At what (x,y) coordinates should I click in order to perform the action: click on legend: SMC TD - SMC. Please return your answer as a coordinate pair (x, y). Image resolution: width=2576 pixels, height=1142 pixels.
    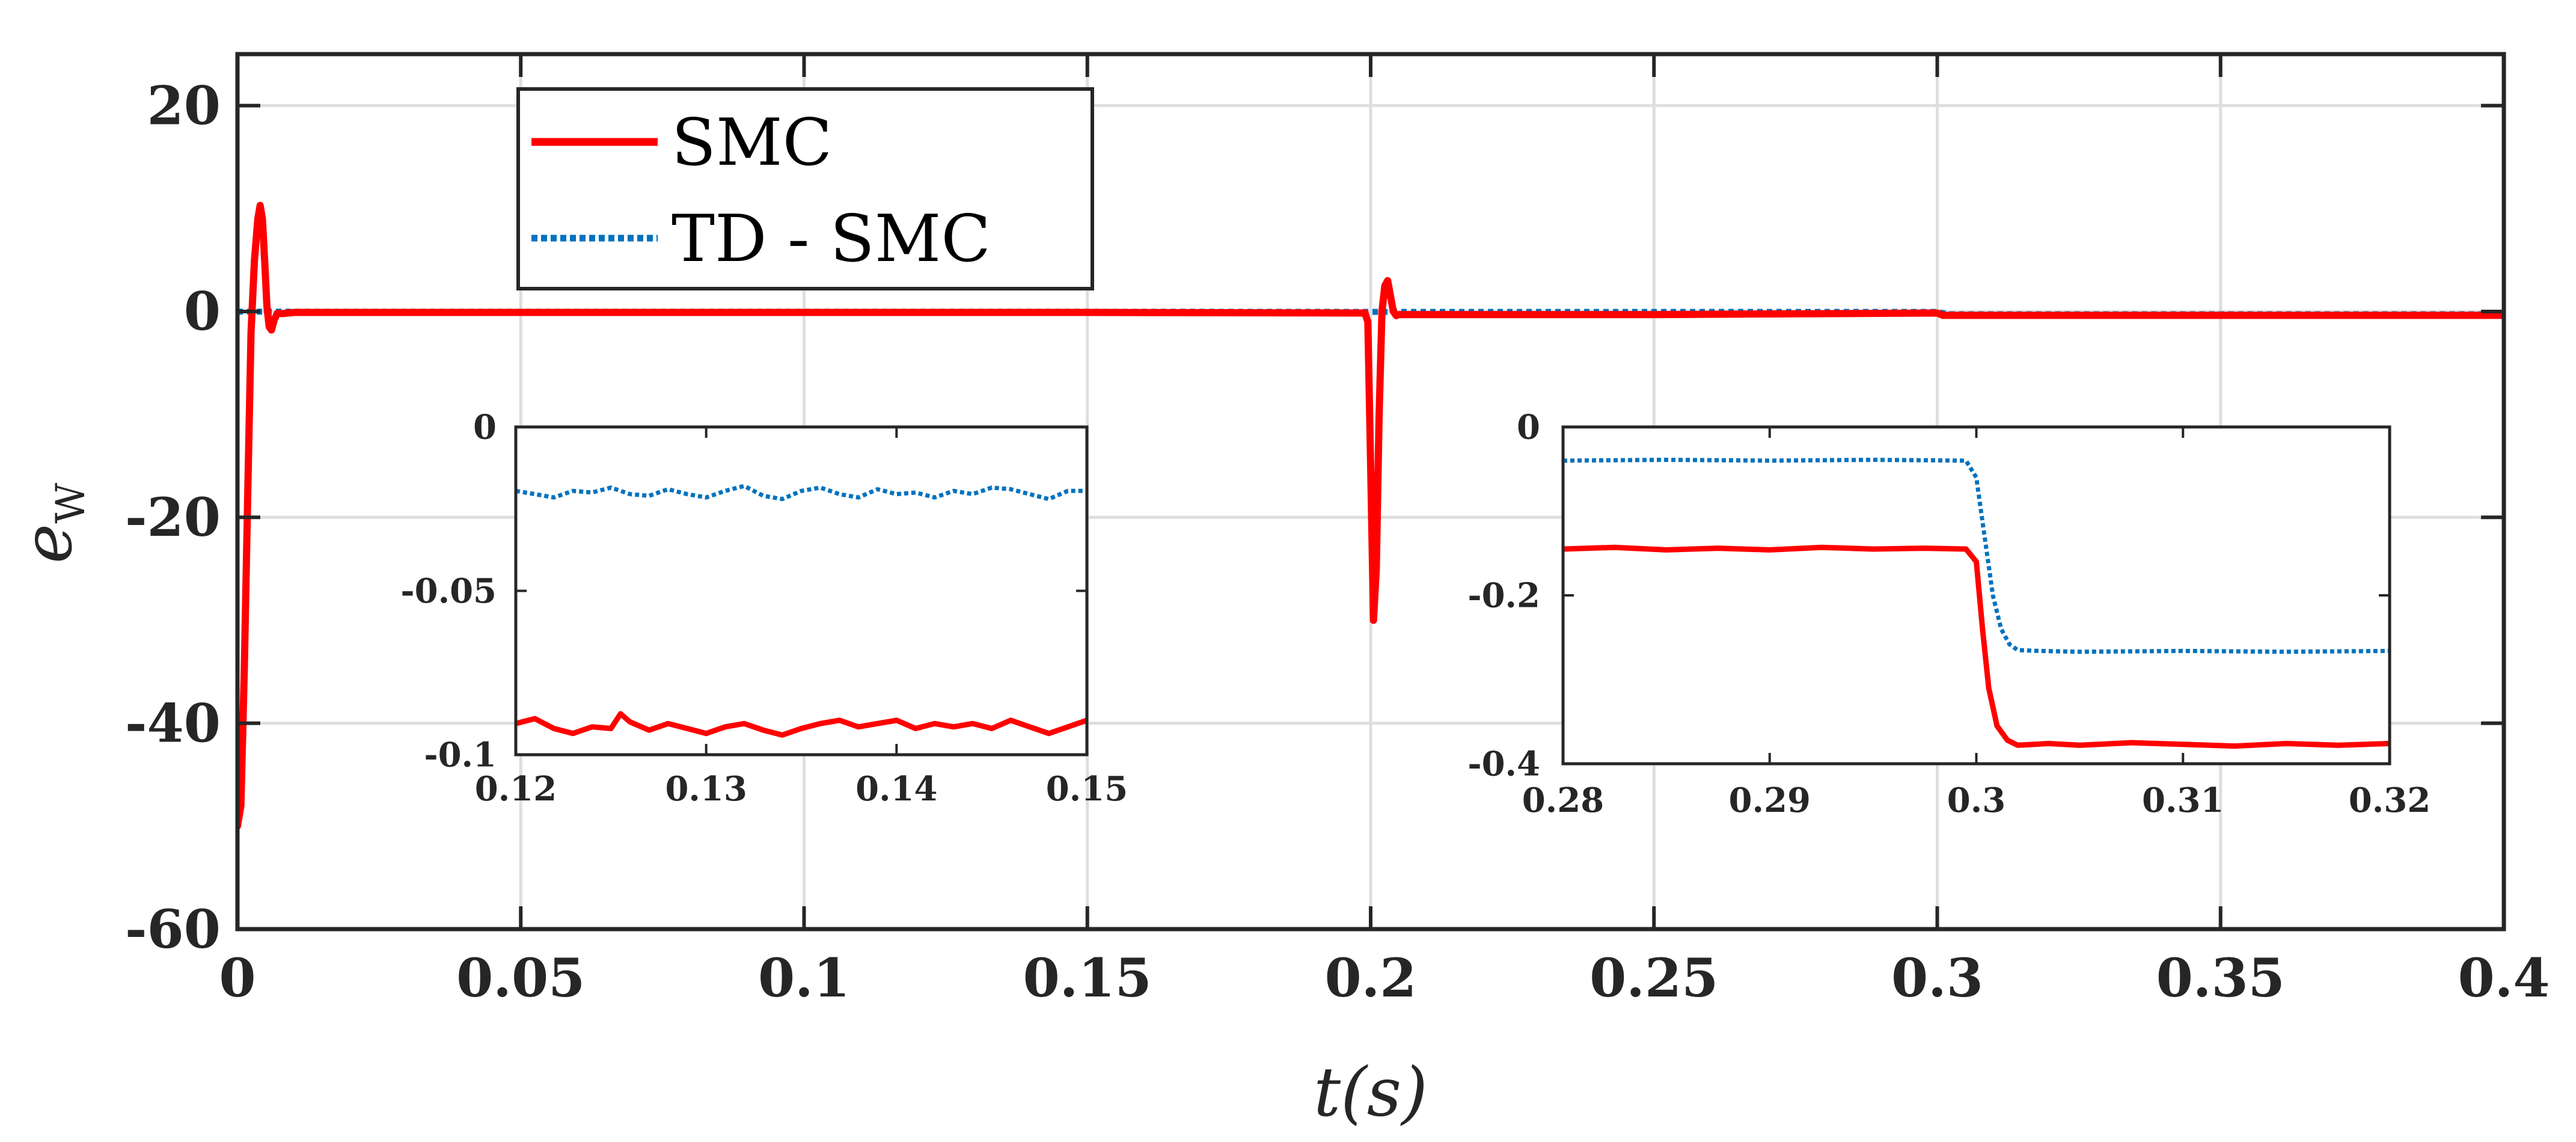
    Looking at the image, I should click on (805, 188).